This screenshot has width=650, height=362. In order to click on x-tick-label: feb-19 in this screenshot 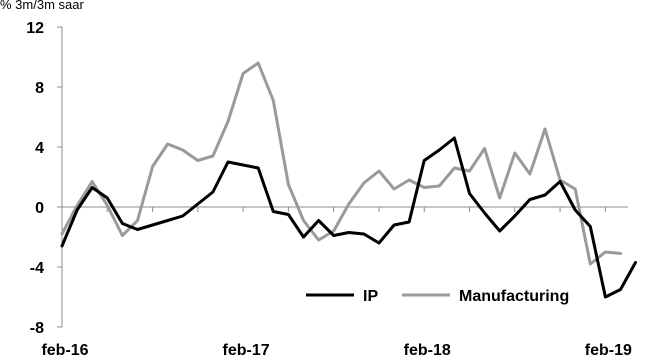, I will do `click(608, 350)`.